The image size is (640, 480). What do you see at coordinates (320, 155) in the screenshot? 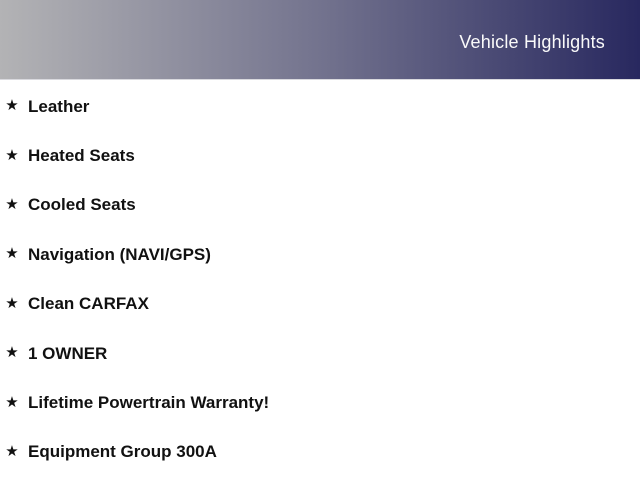
I see `list-item: ★ Heated Seats` at bounding box center [320, 155].